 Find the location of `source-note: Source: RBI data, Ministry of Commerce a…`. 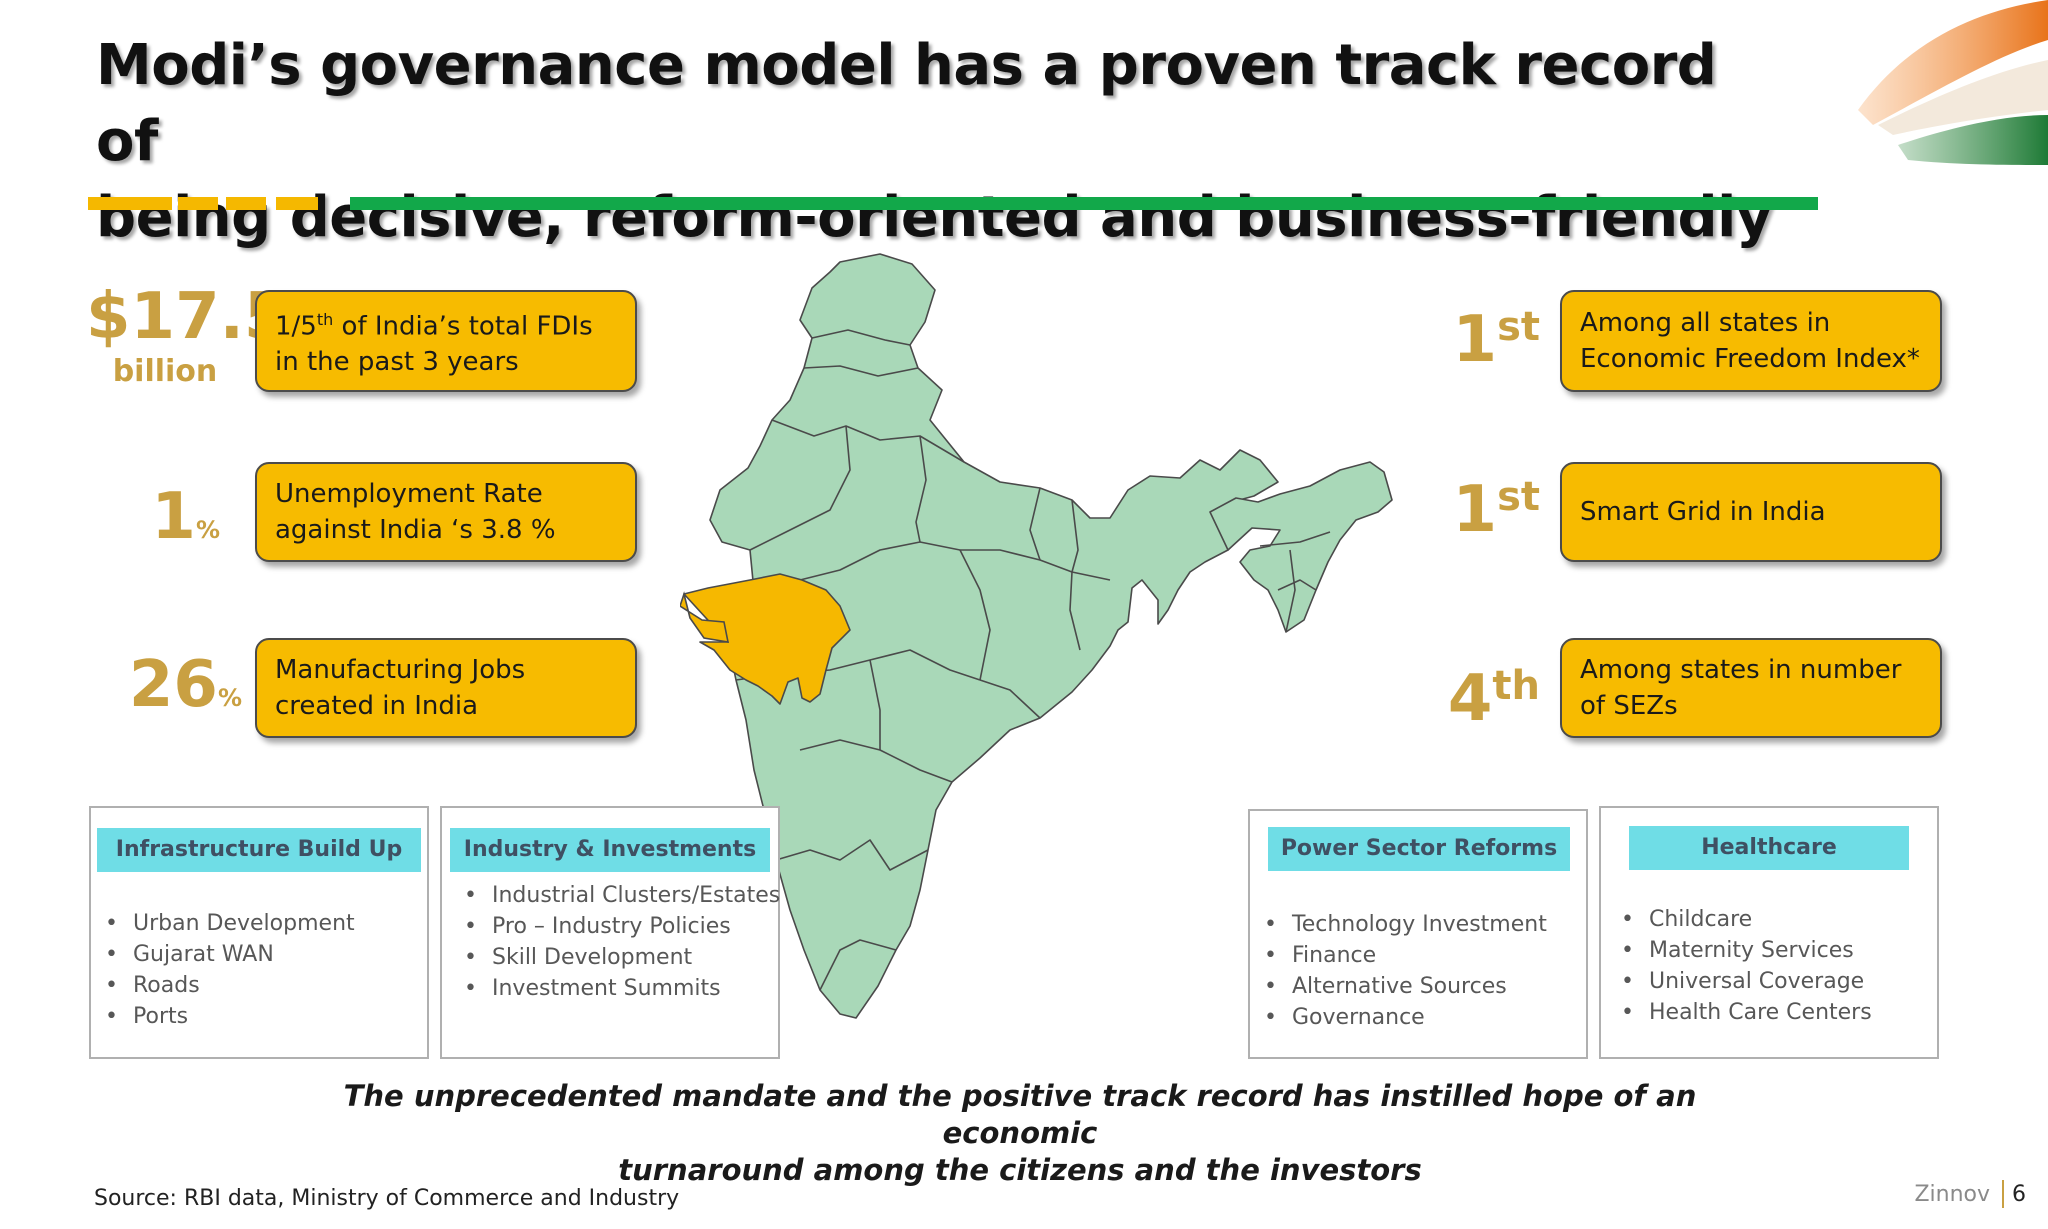

source-note: Source: RBI data, Ministry of Commerce a… is located at coordinates (387, 1198).